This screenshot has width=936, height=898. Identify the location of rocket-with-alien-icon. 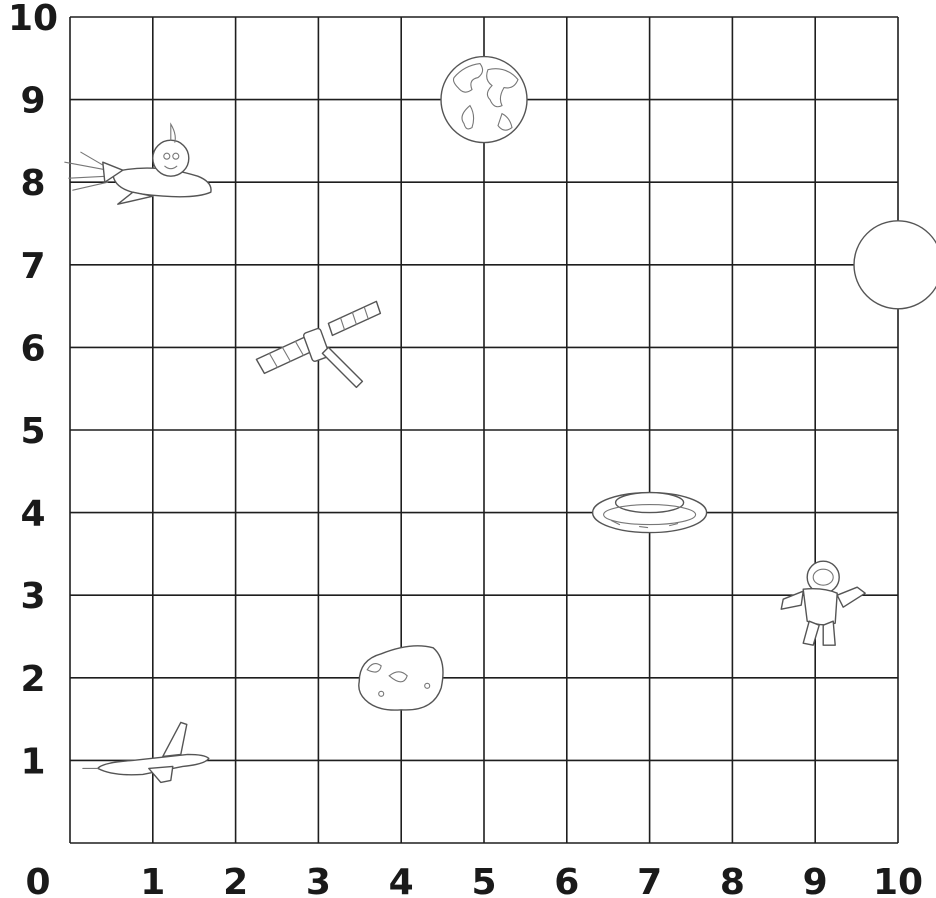
(138, 163).